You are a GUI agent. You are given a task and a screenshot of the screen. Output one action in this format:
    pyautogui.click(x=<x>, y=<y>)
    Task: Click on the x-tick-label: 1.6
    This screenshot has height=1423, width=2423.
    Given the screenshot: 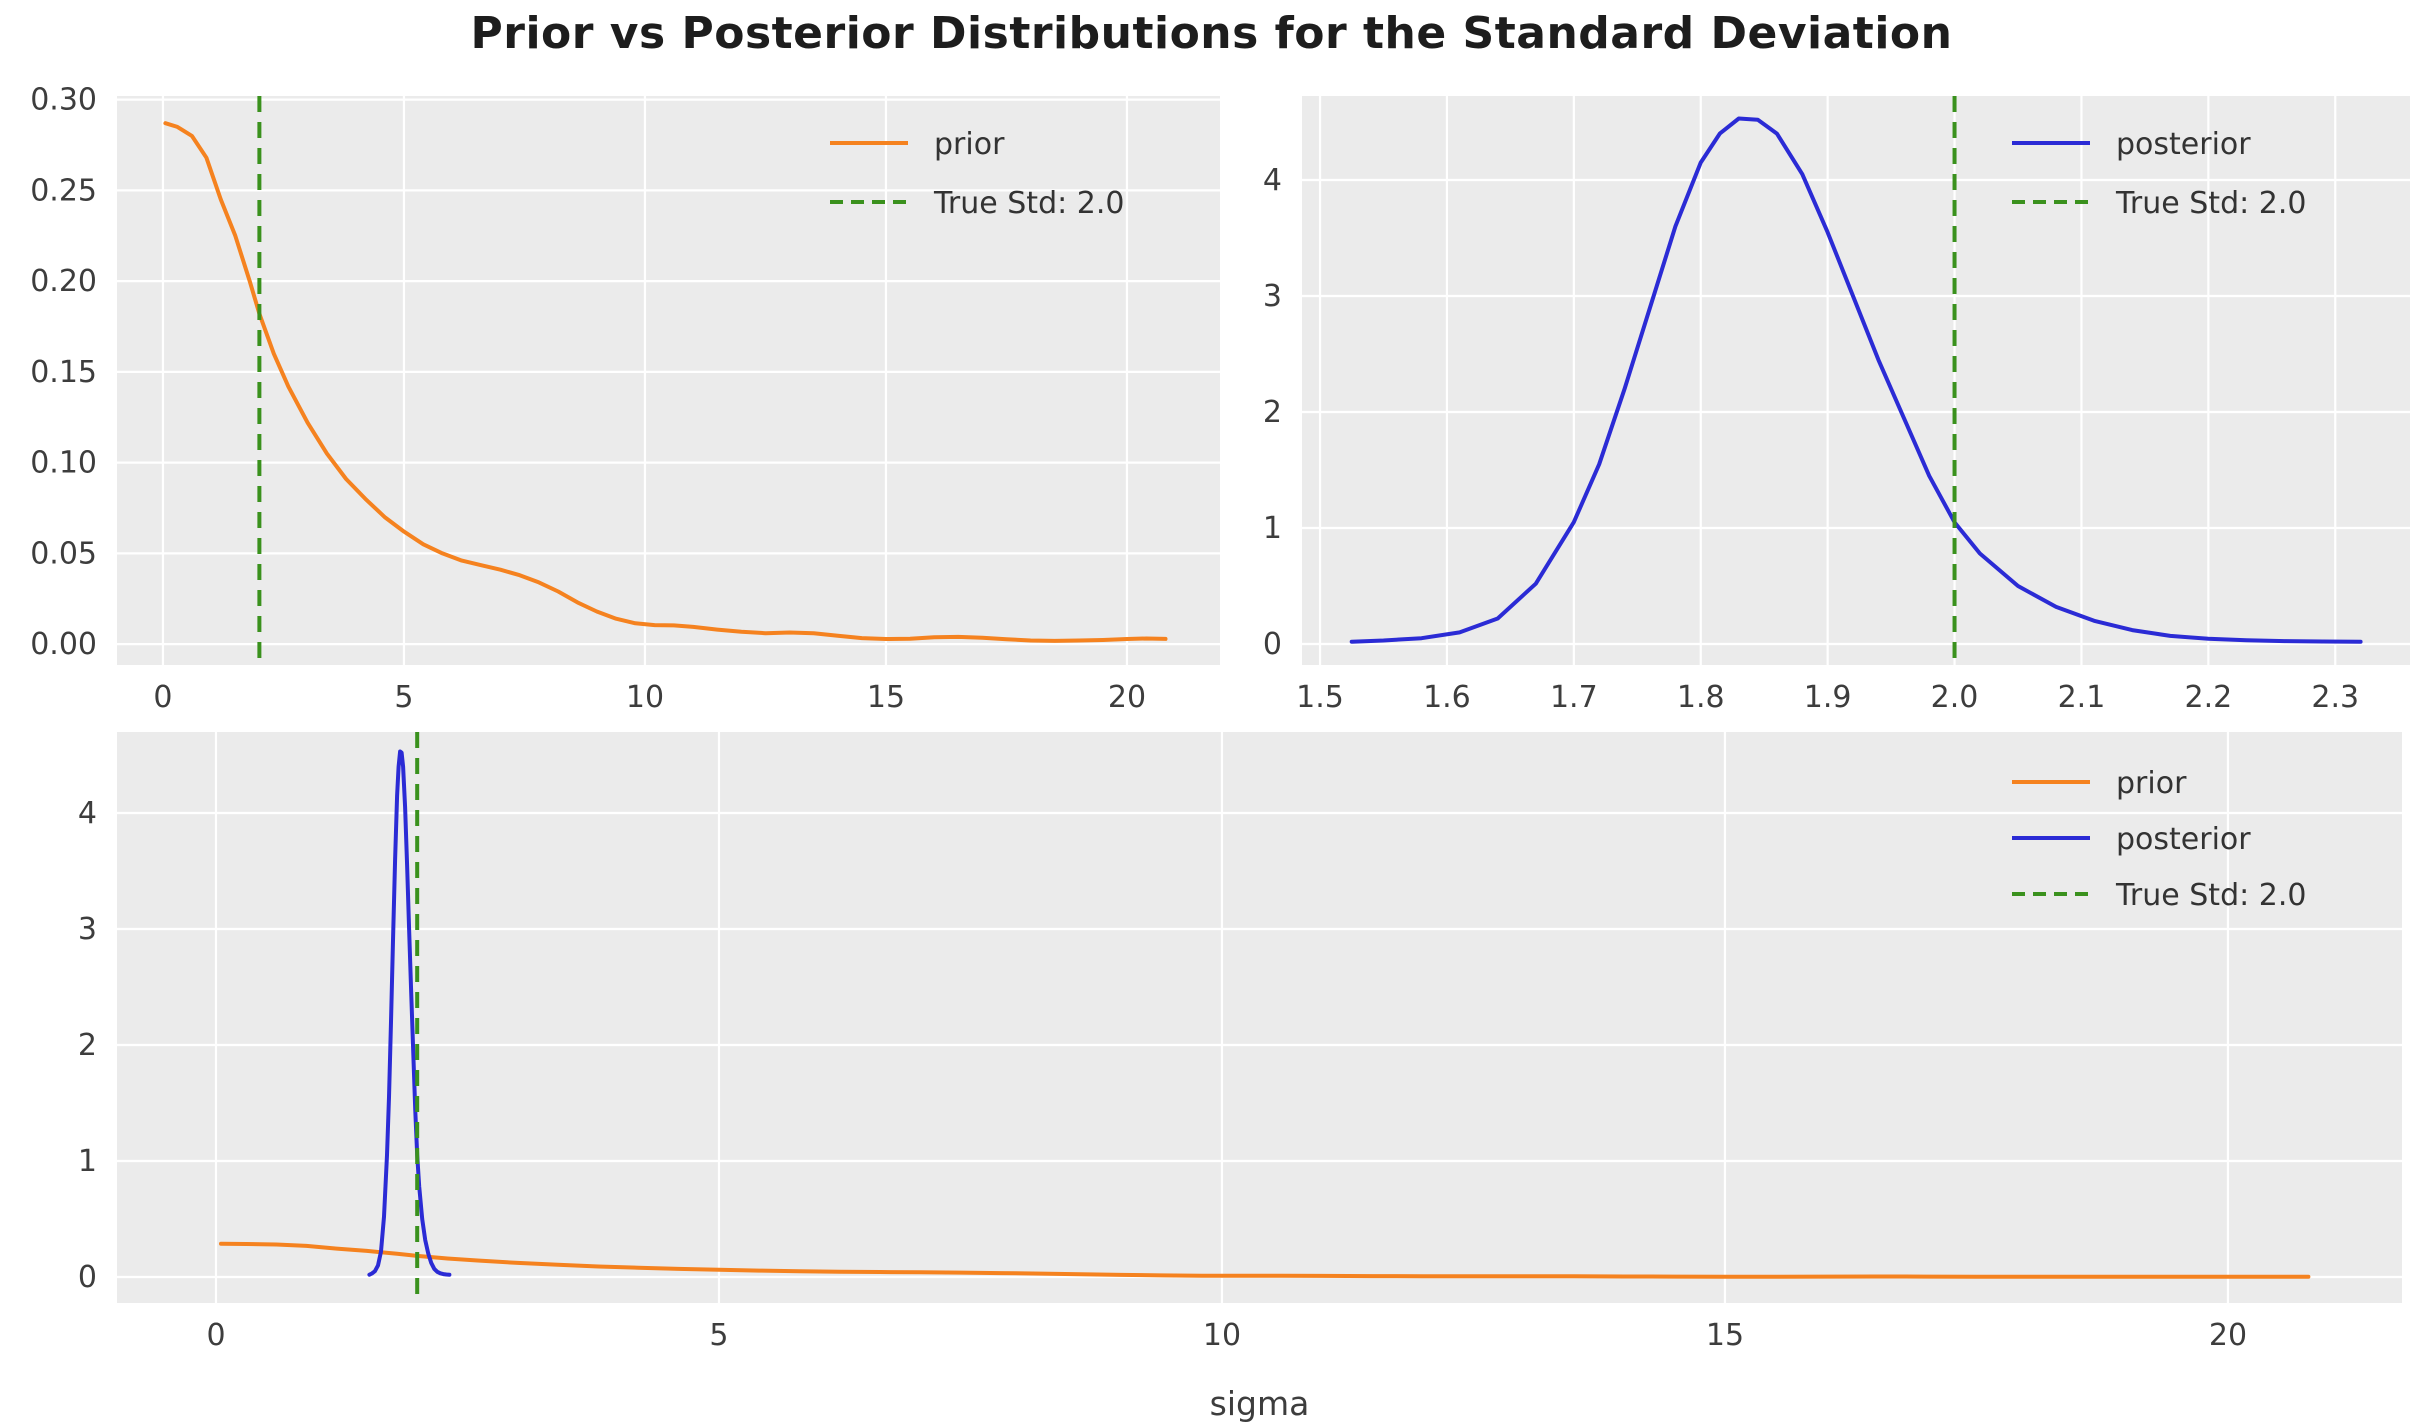 What is the action you would take?
    pyautogui.click(x=1447, y=697)
    